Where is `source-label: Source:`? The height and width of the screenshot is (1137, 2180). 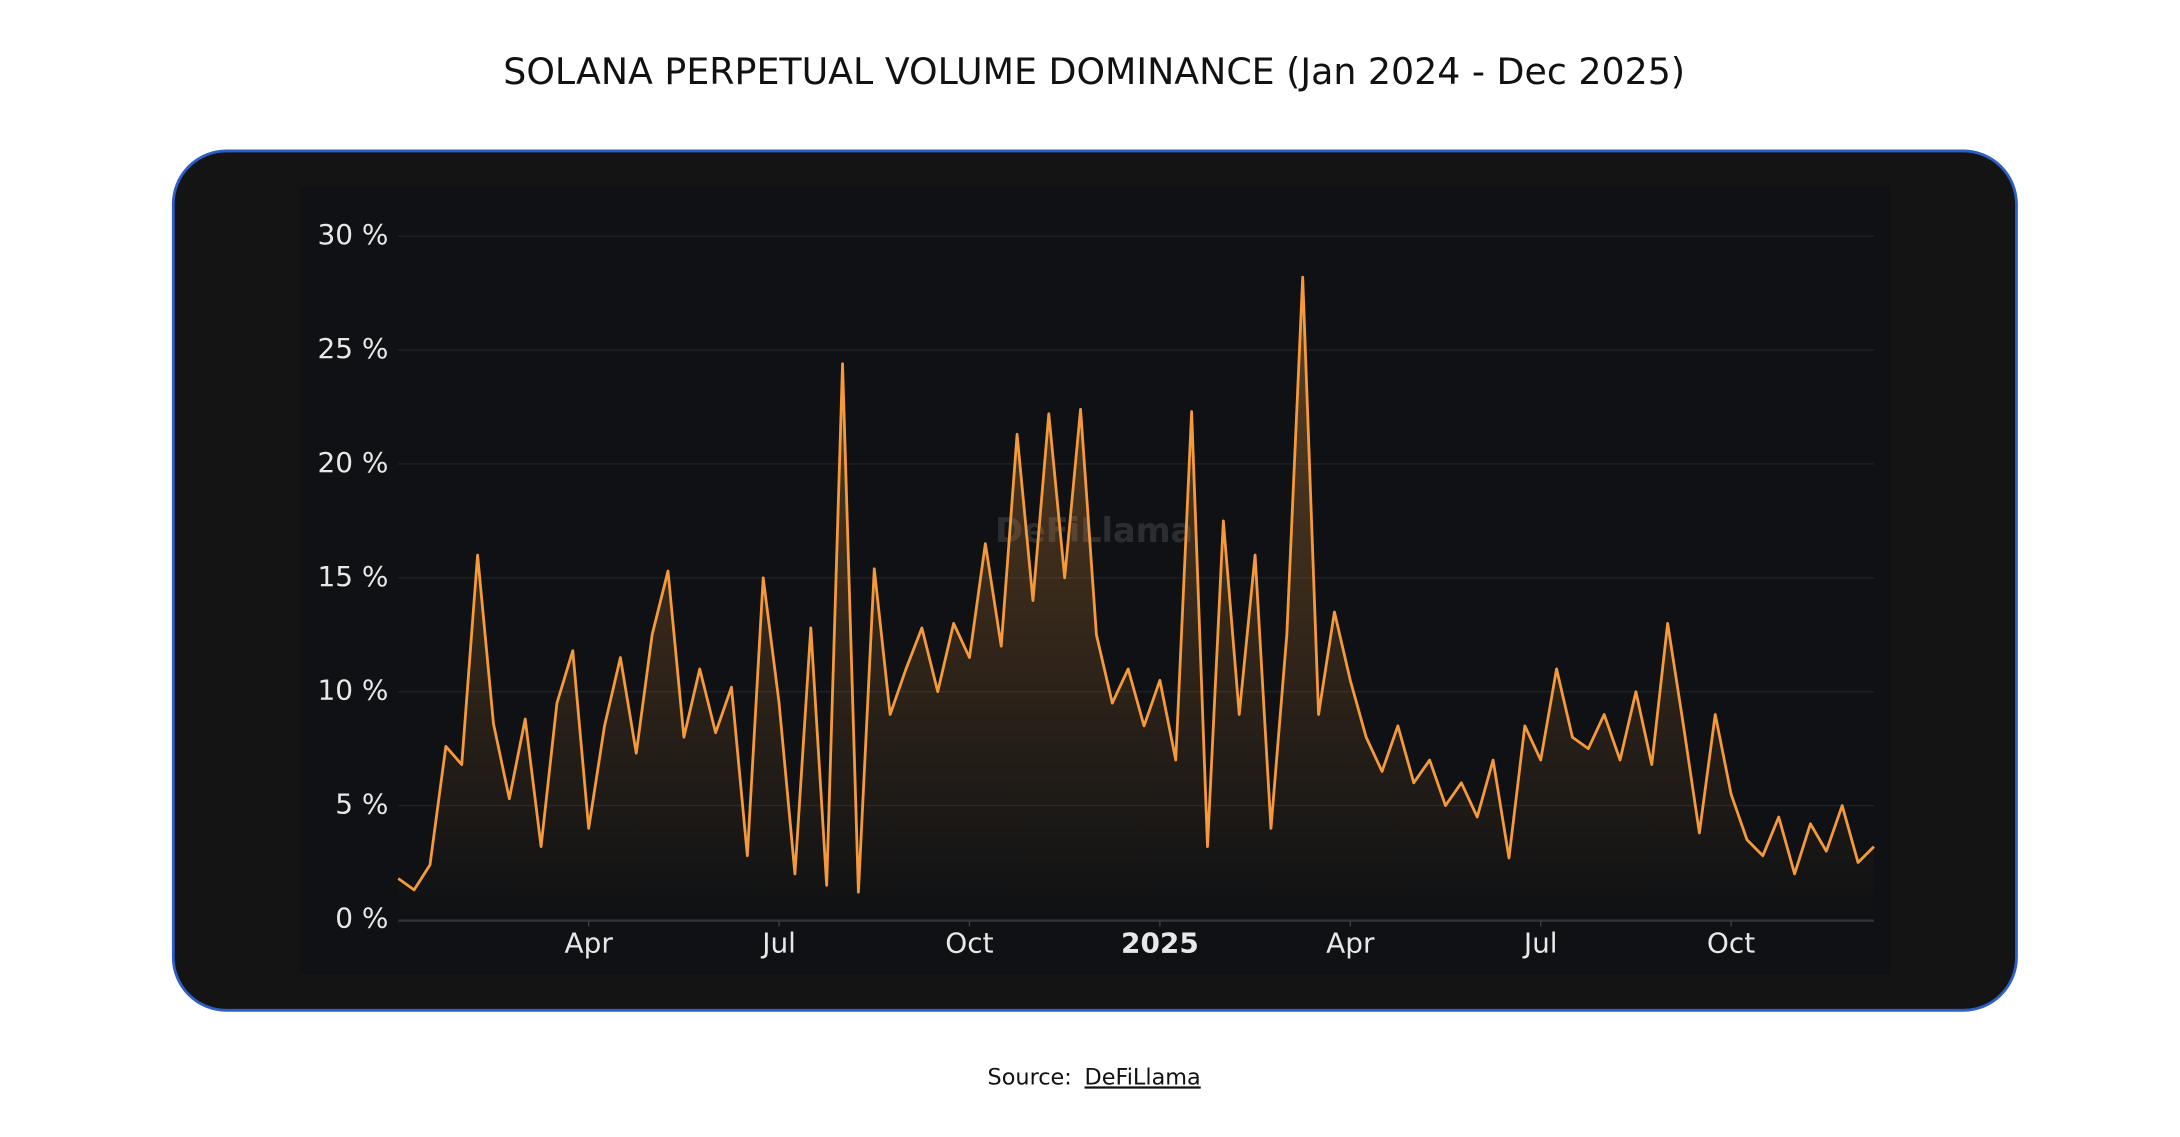 source-label: Source: is located at coordinates (1030, 1077).